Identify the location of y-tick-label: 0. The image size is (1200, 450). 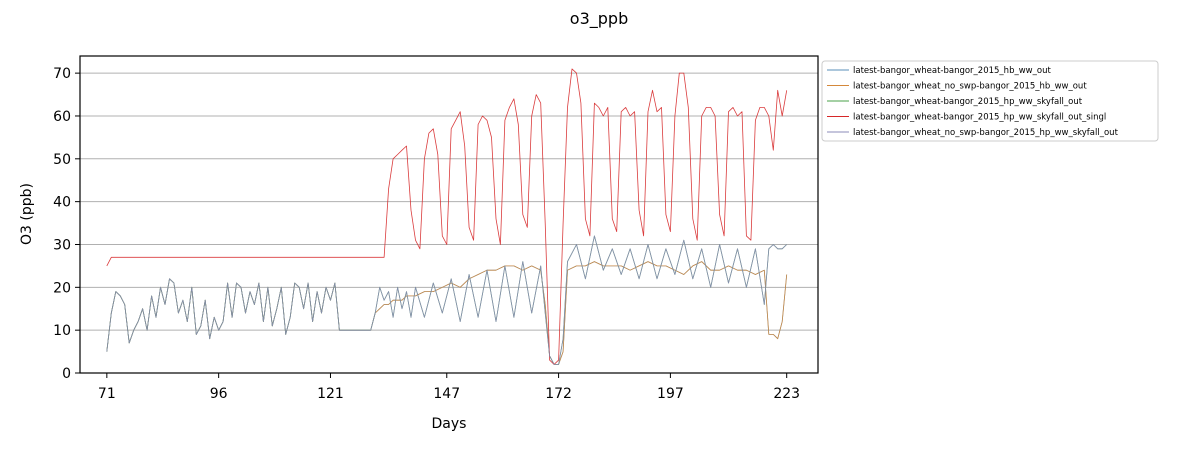
(66, 374).